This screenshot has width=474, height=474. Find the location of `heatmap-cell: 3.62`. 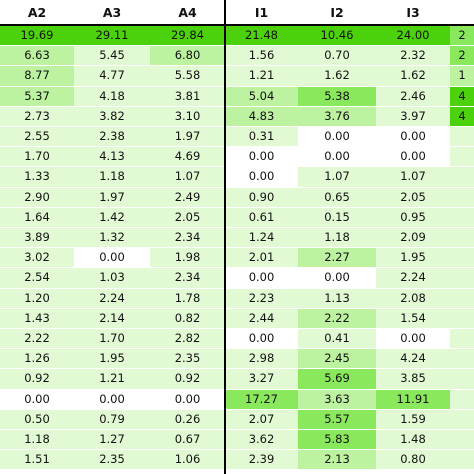

heatmap-cell: 3.62 is located at coordinates (261, 440).